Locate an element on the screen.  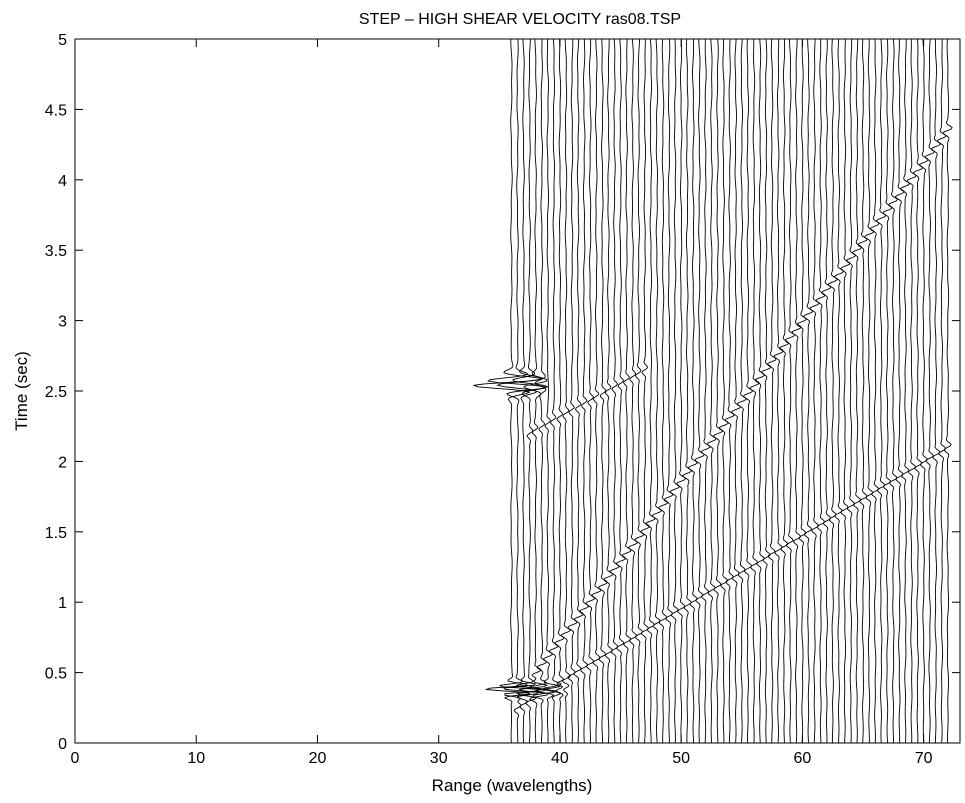
x-tick-label: 40 is located at coordinates (560, 758).